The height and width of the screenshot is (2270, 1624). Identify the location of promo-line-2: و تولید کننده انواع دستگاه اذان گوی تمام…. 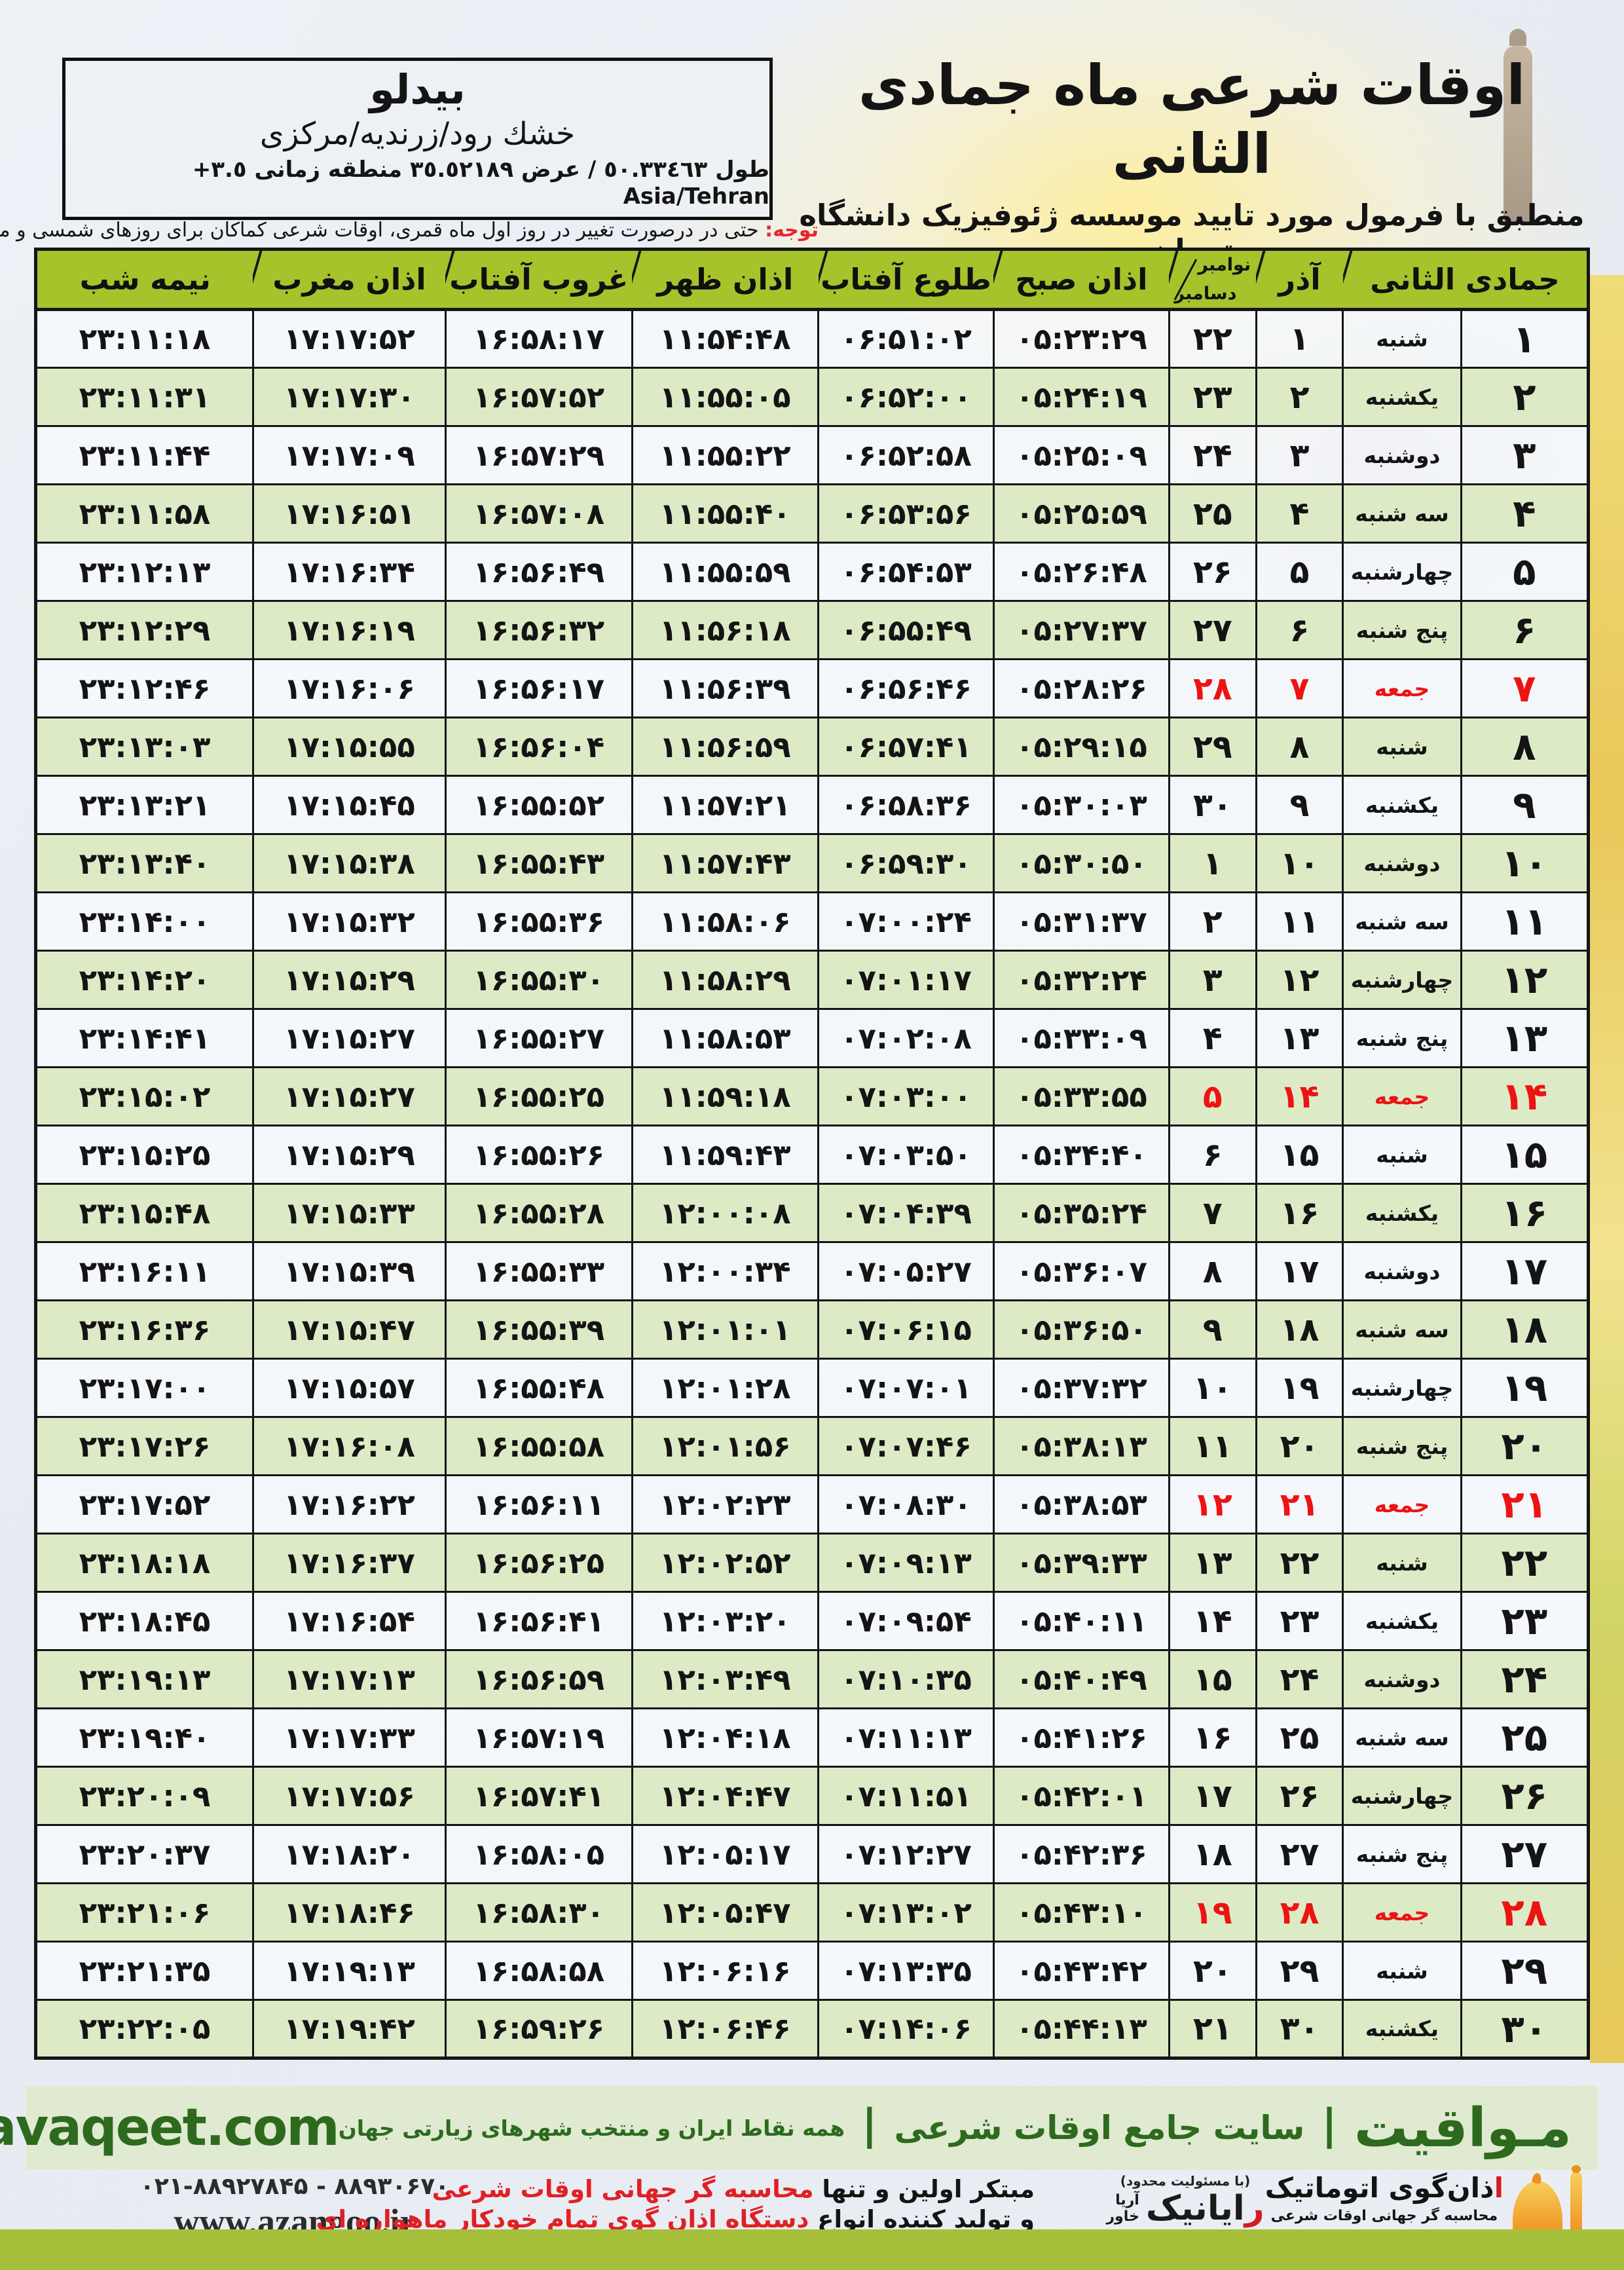
(675, 2220).